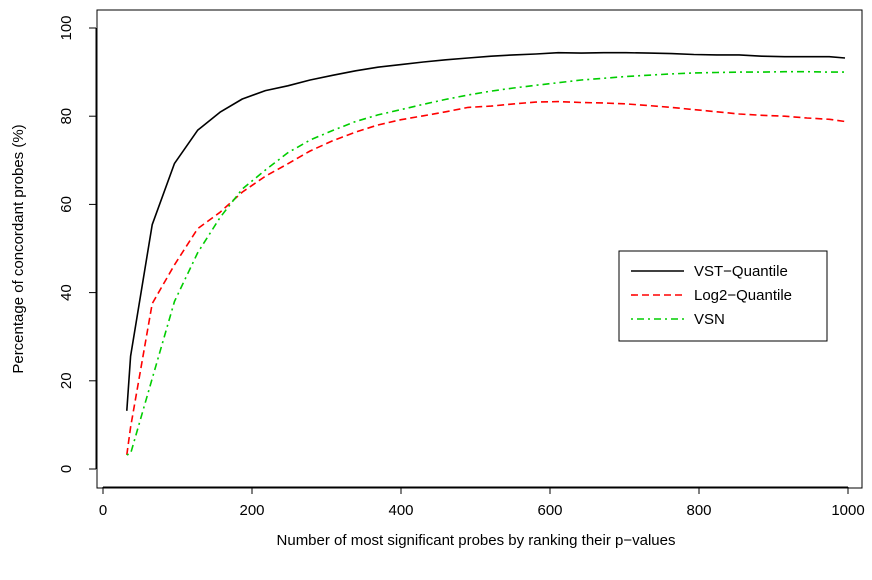 This screenshot has height=580, width=872. Describe the element at coordinates (549, 510) in the screenshot. I see `x-tick-label: 600` at that location.